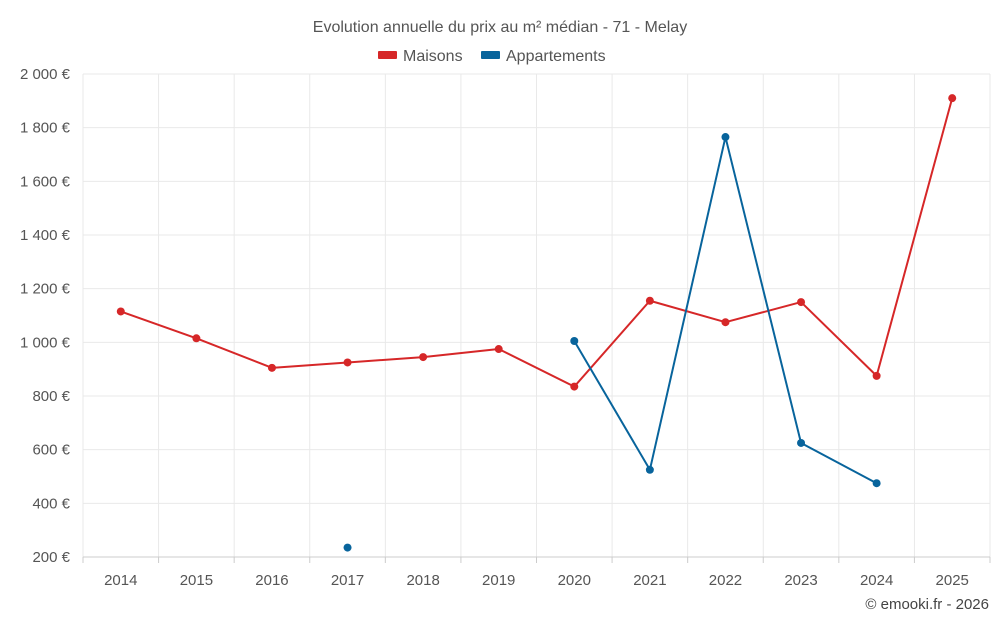 Image resolution: width=1000 pixels, height=625 pixels. I want to click on legend: Maisons Appartements, so click(492, 56).